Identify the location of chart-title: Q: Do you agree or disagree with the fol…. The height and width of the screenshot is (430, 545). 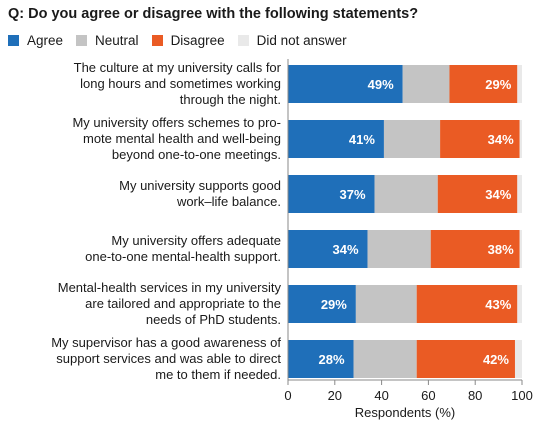
(213, 14).